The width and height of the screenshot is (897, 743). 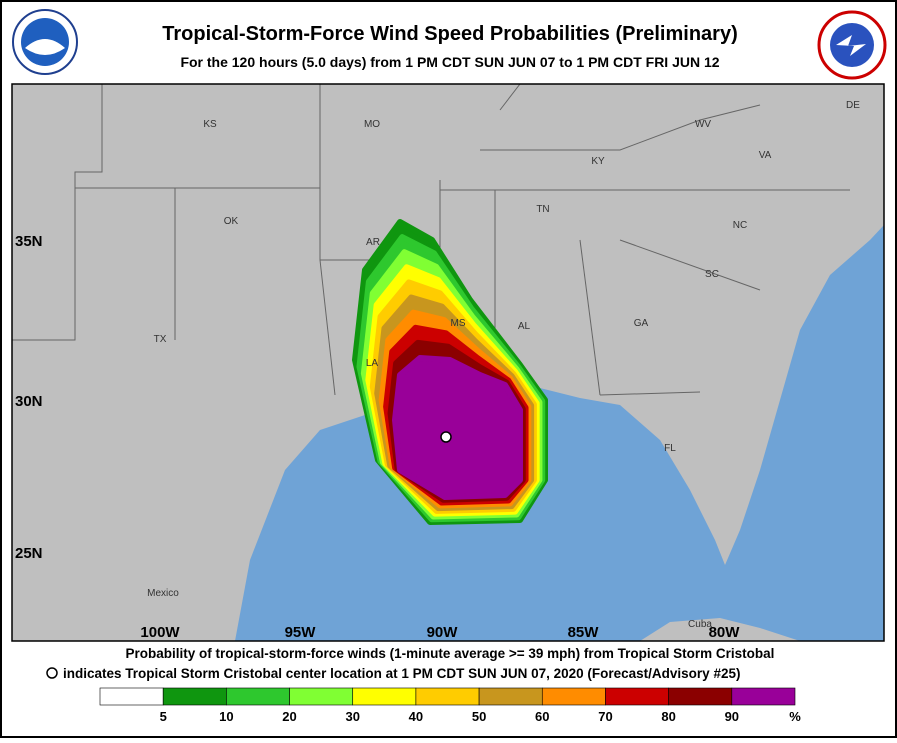 What do you see at coordinates (458, 323) in the screenshot?
I see `place-label: MS` at bounding box center [458, 323].